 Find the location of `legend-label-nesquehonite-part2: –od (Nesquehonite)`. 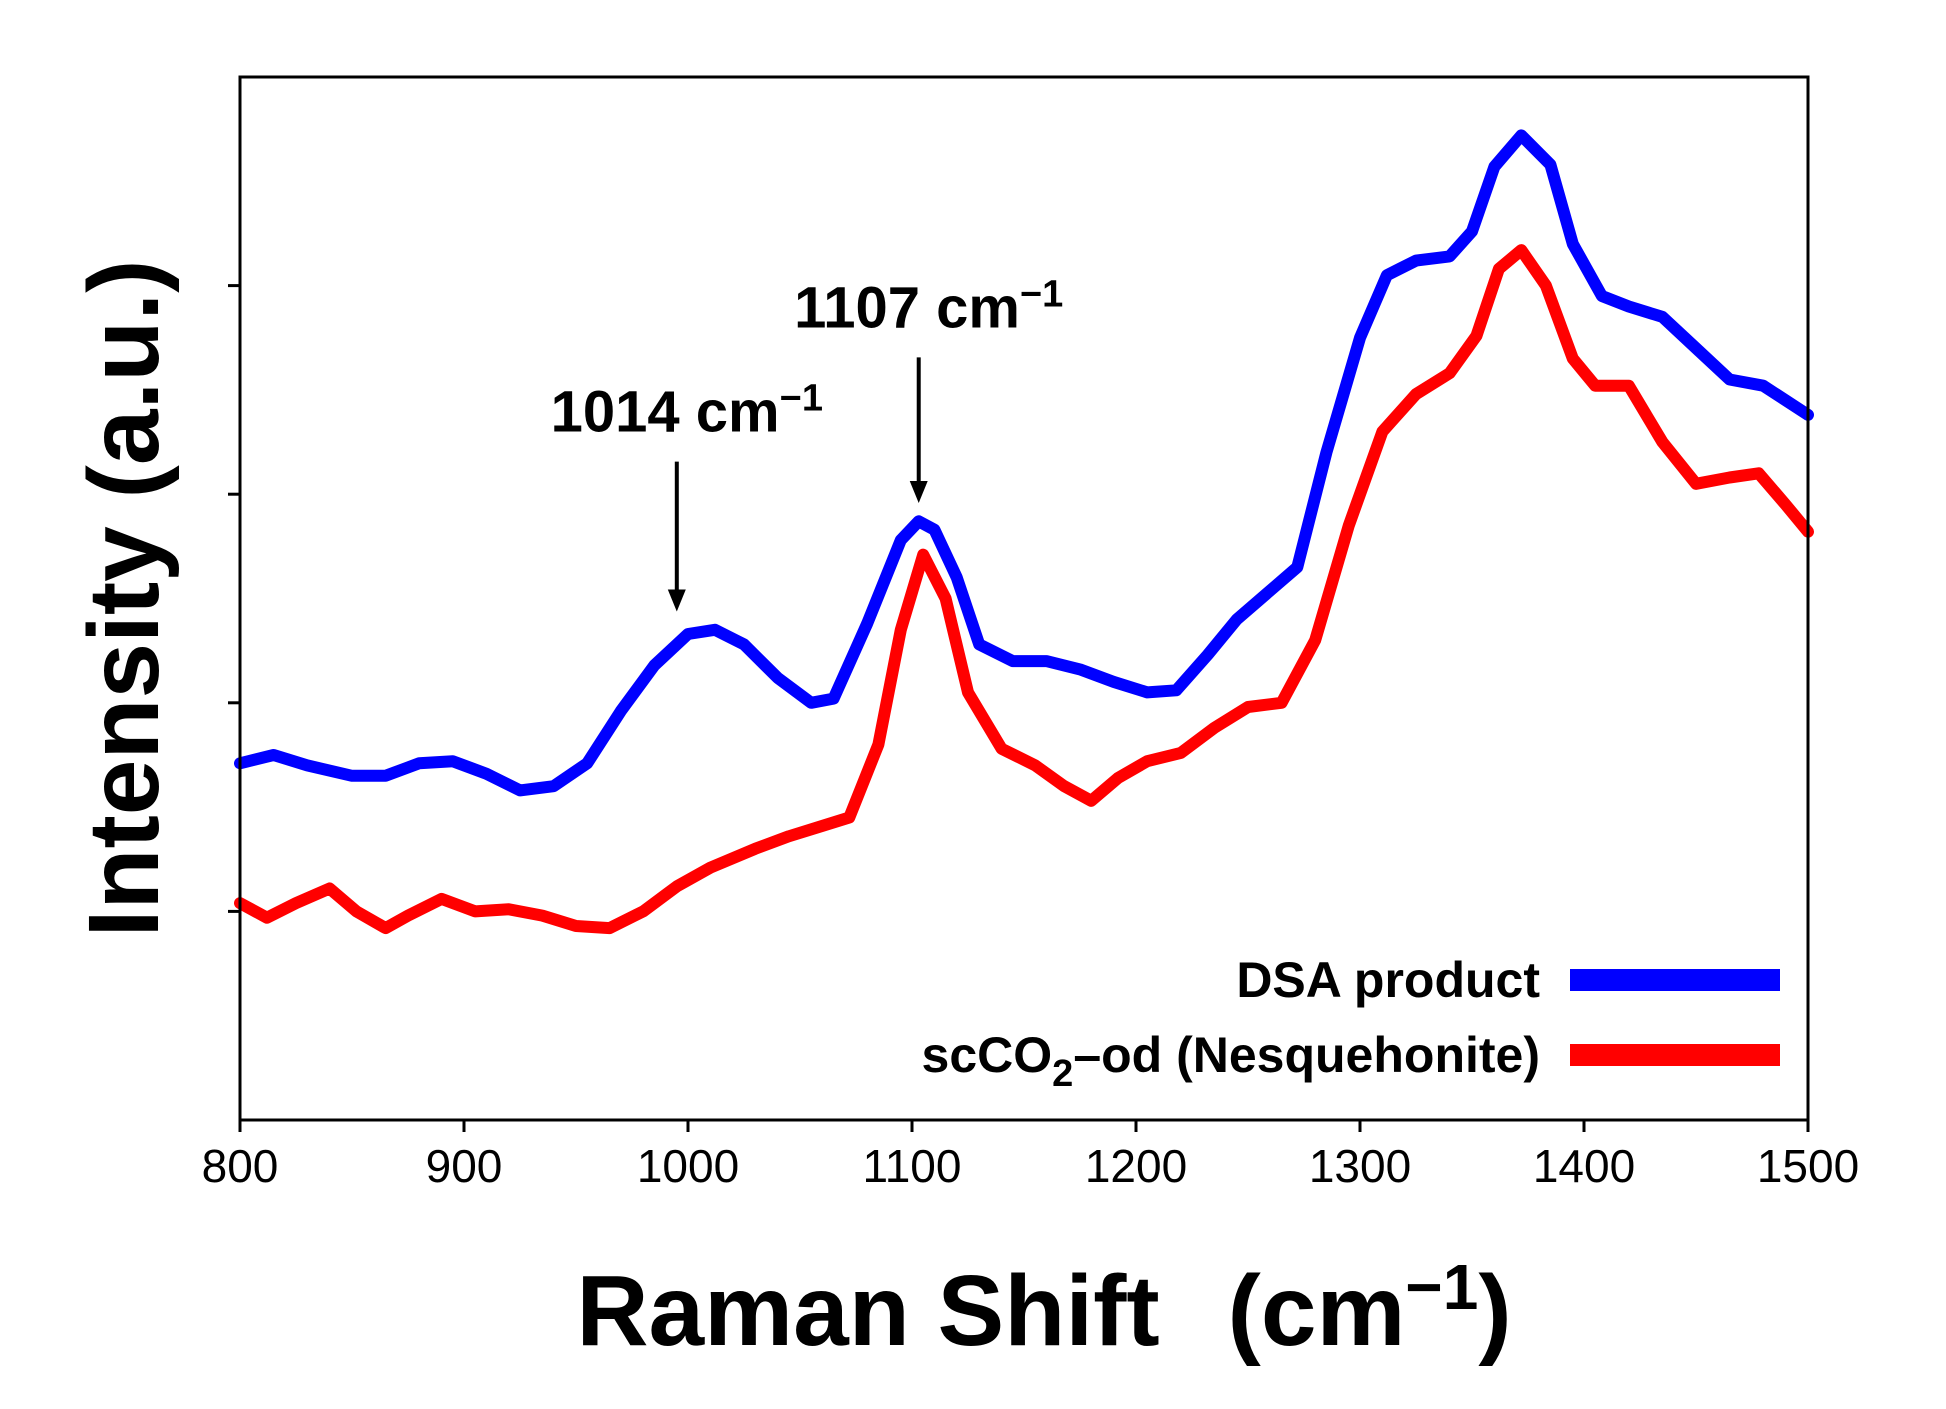

legend-label-nesquehonite-part2: –od (Nesquehonite) is located at coordinates (1306, 1055).